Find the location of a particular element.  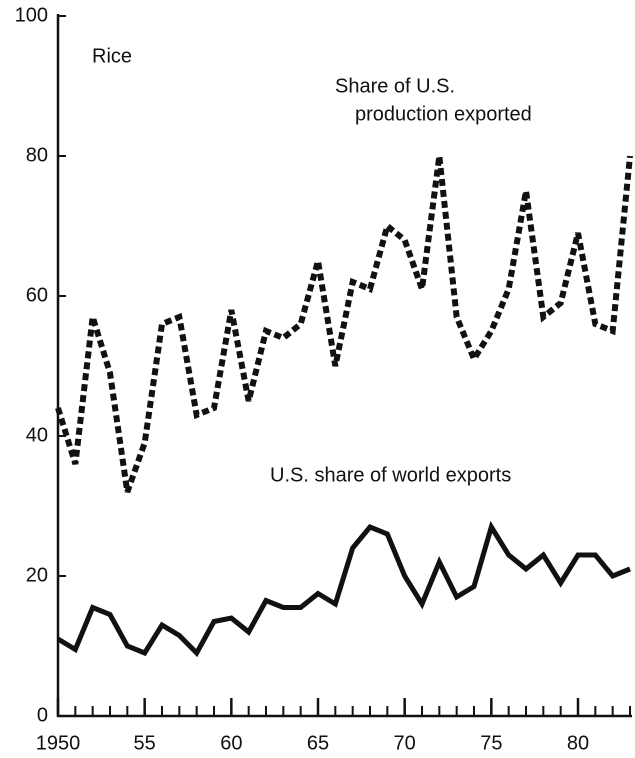

annotation: Rice is located at coordinates (112, 56).